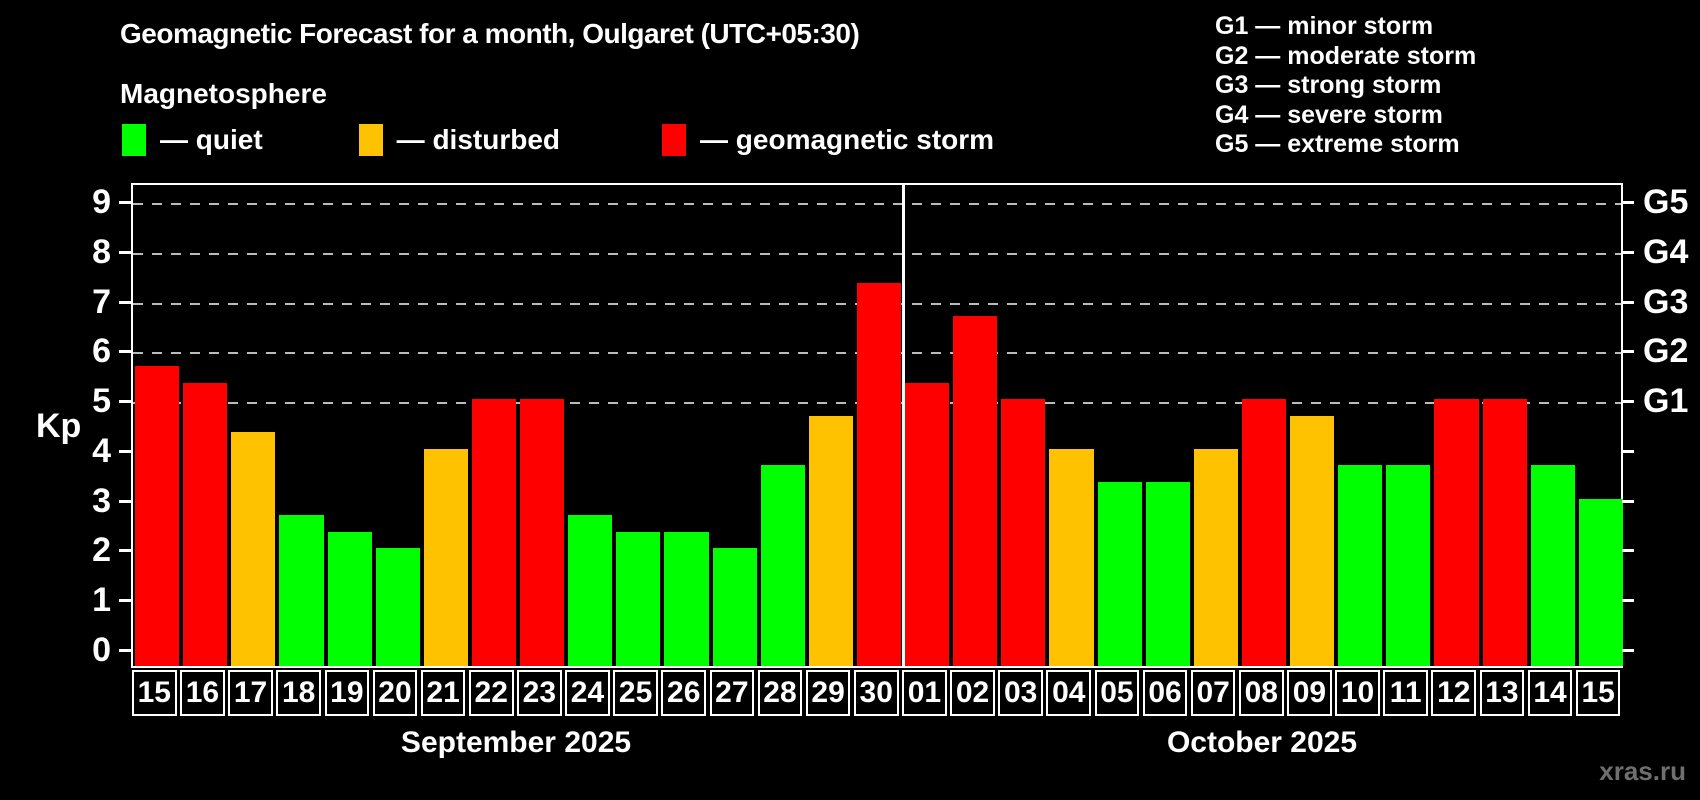 This screenshot has width=1700, height=800. I want to click on day-label: 10, so click(1357, 693).